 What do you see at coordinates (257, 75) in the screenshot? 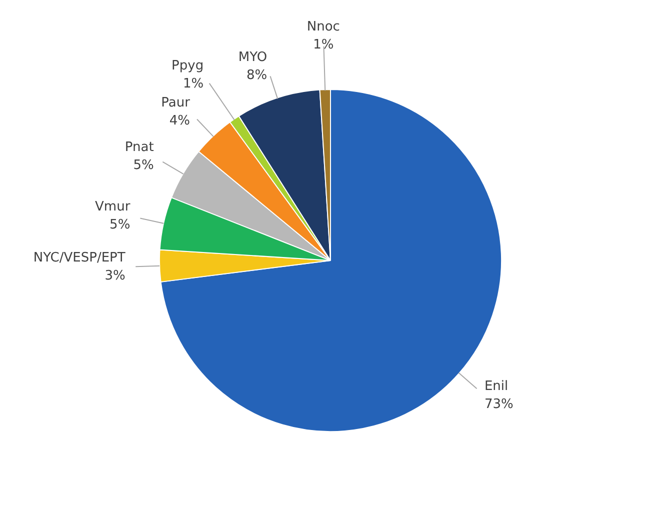
I see `data-label: 8%` at bounding box center [257, 75].